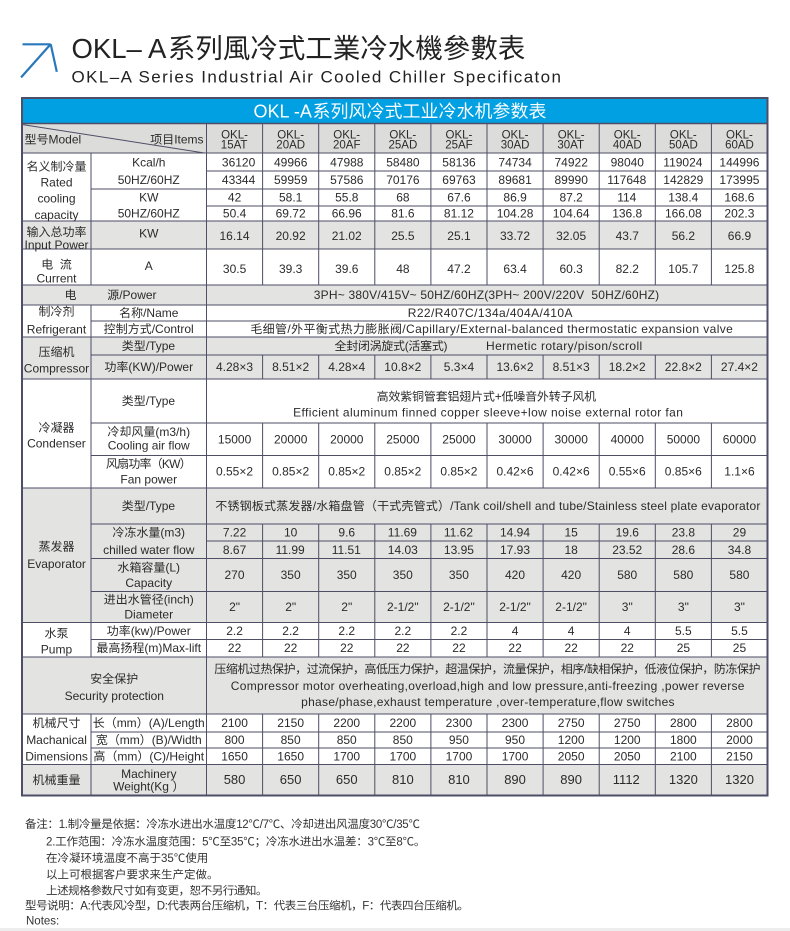 Image resolution: width=790 pixels, height=931 pixels. What do you see at coordinates (346, 757) in the screenshot?
I see `svg-text: 1700` at bounding box center [346, 757].